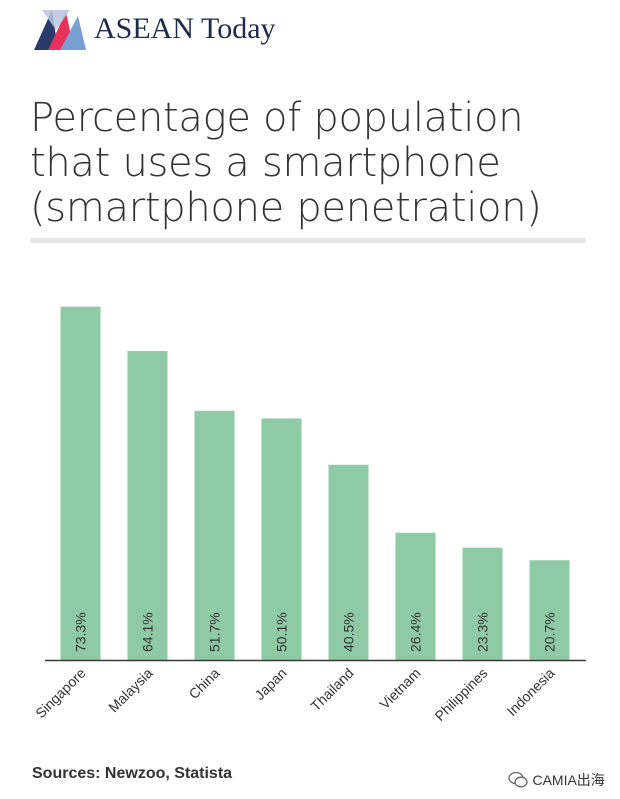  Describe the element at coordinates (416, 632) in the screenshot. I see `value-label: 26.4%` at that location.